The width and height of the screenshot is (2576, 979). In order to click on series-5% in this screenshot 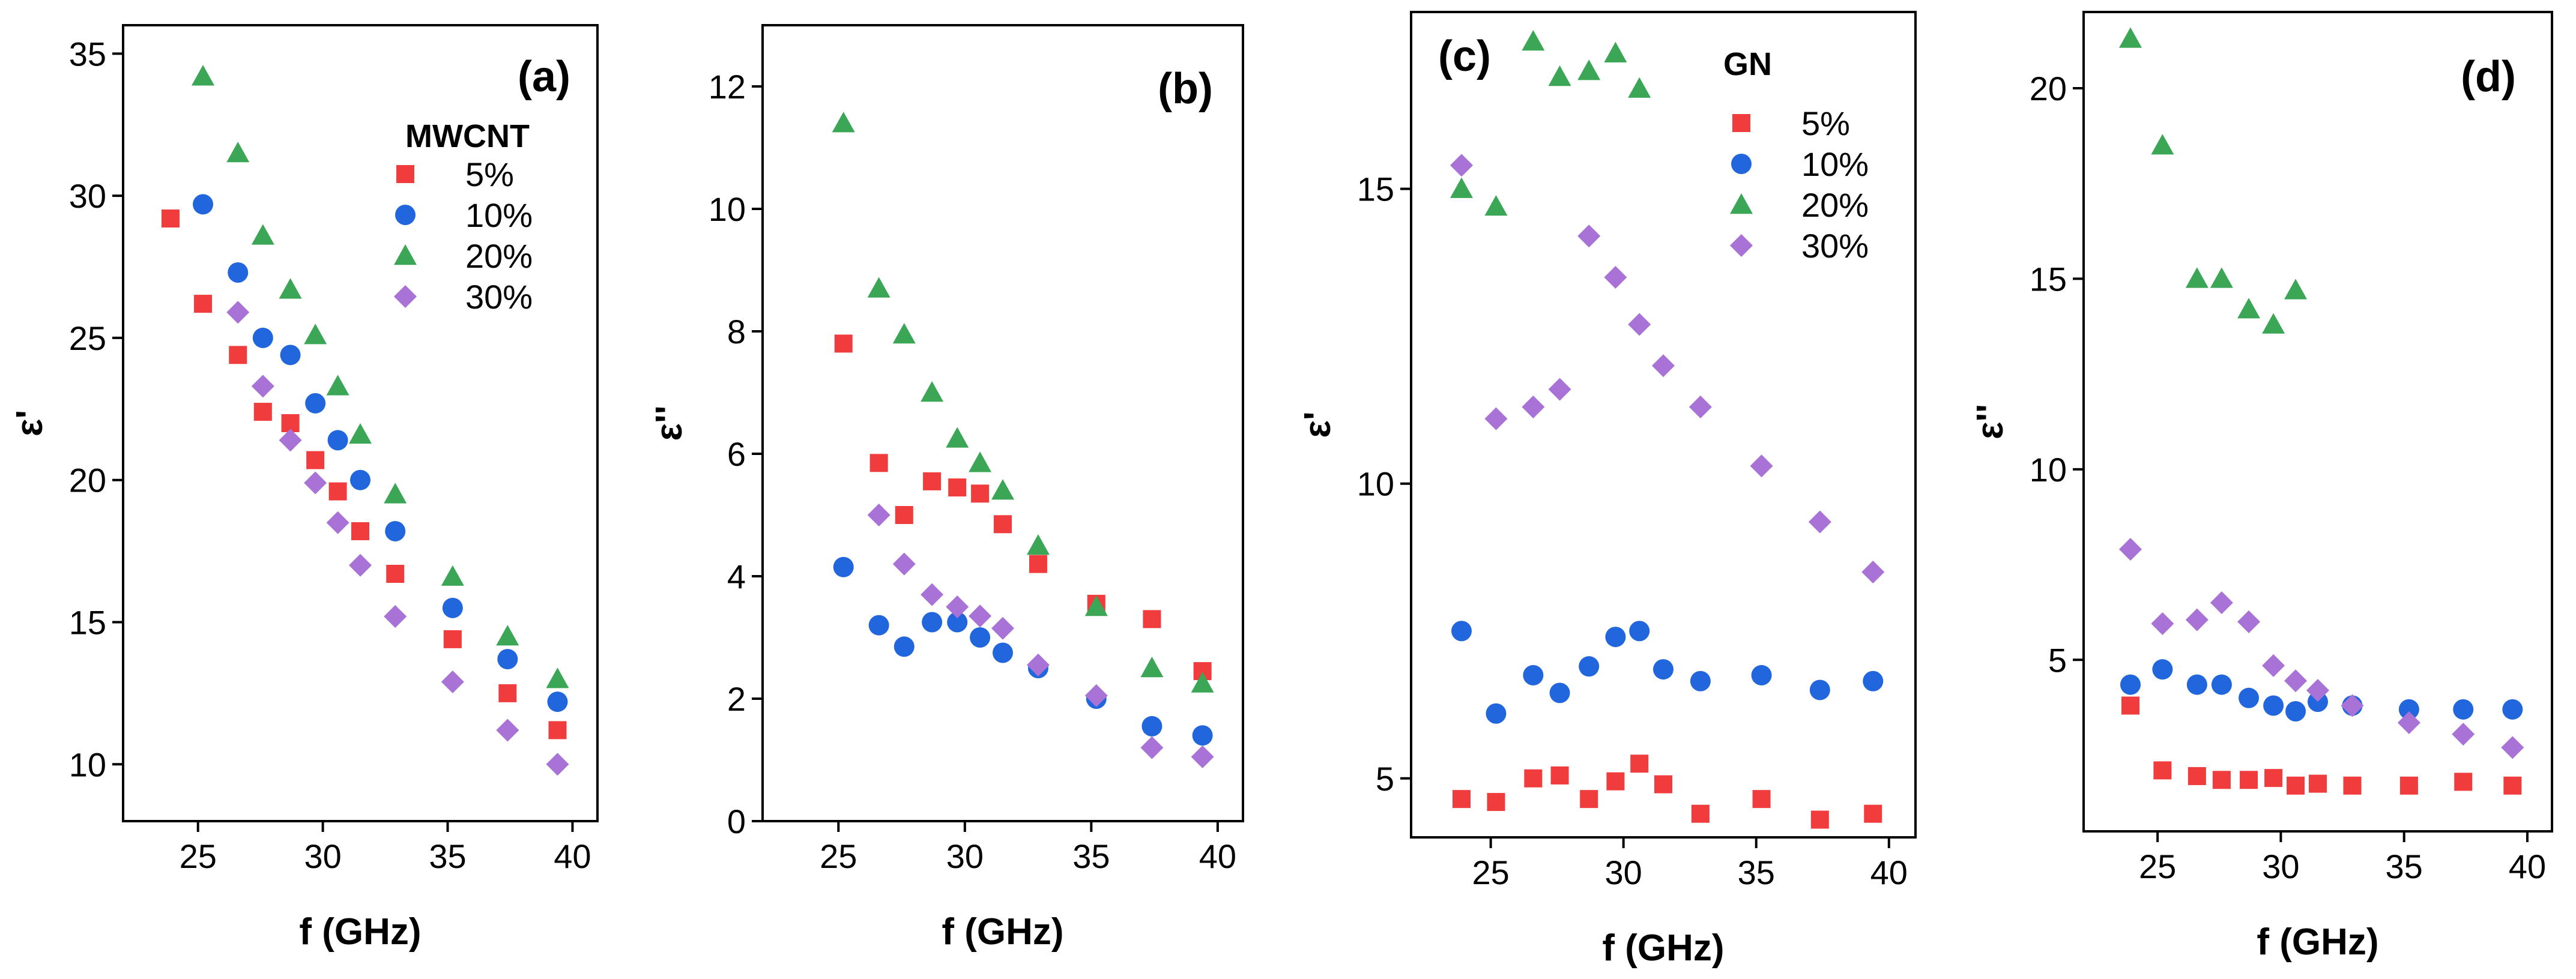, I will do `click(1023, 507)`.